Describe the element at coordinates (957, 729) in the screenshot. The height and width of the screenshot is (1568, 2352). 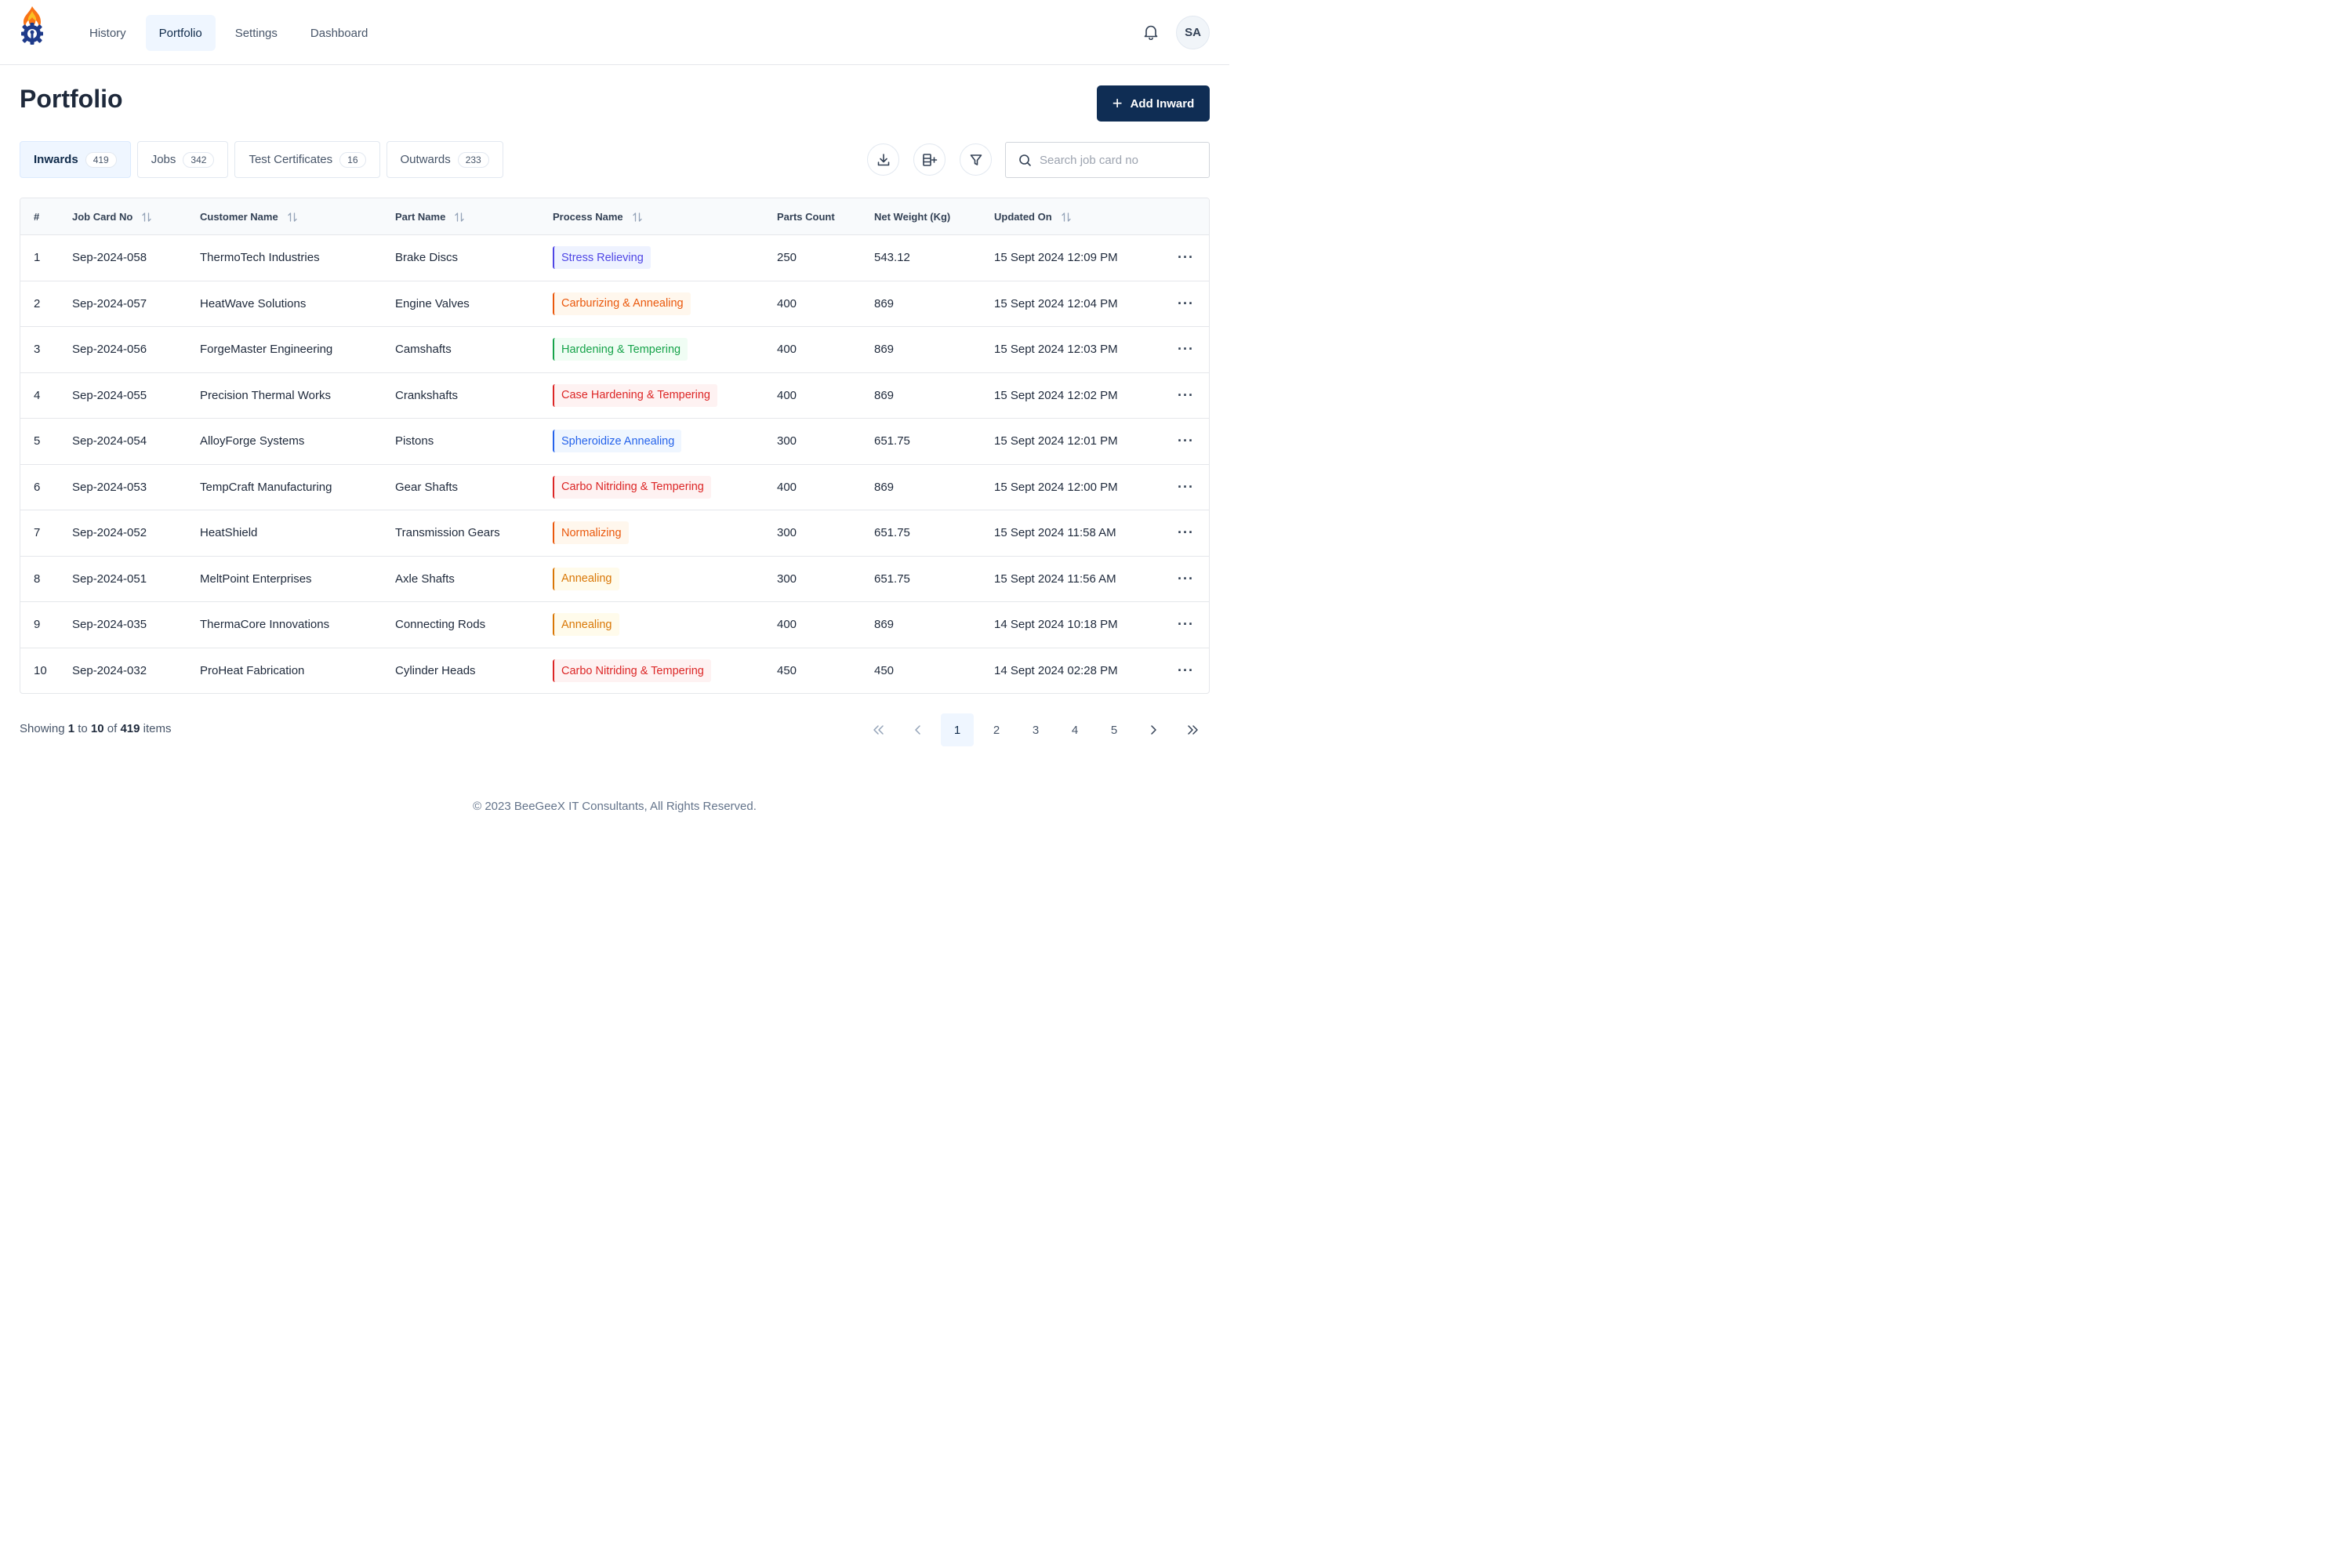
I see `page-button-1: 1` at that location.